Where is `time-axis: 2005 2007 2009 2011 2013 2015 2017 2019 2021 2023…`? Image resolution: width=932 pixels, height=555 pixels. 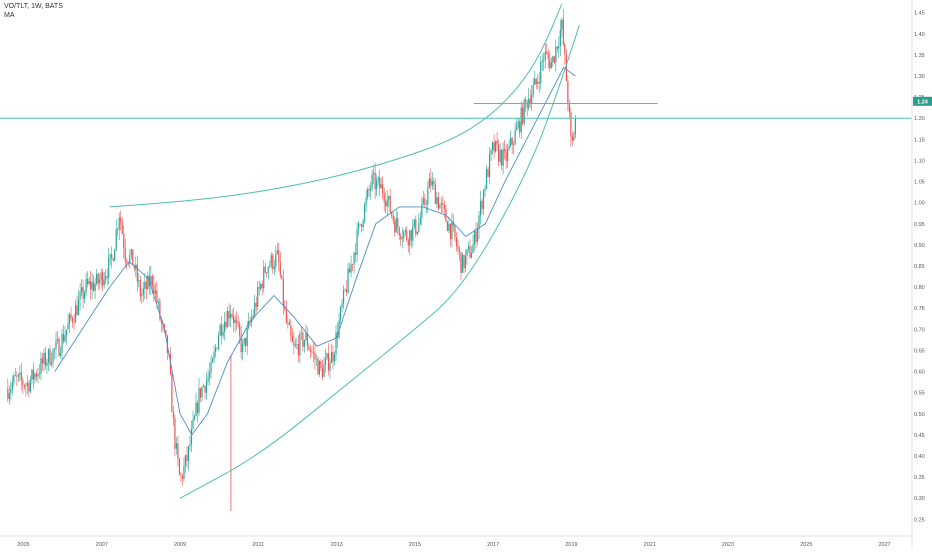 time-axis: 2005 2007 2009 2011 2013 2015 2017 2019 2021 2023… is located at coordinates (456, 541).